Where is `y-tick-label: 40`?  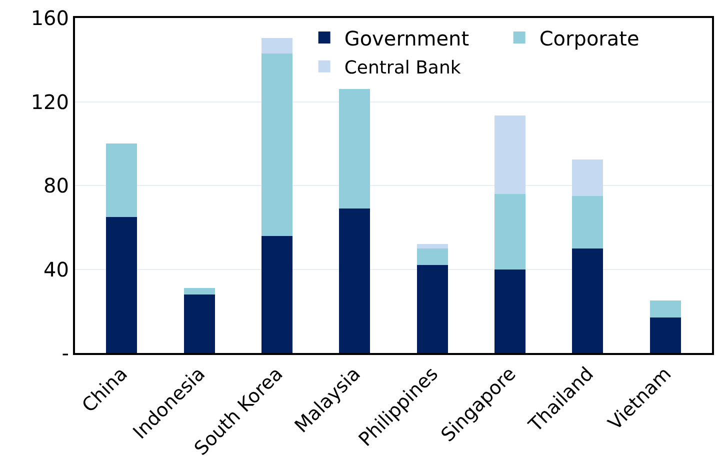 y-tick-label: 40 is located at coordinates (56, 269).